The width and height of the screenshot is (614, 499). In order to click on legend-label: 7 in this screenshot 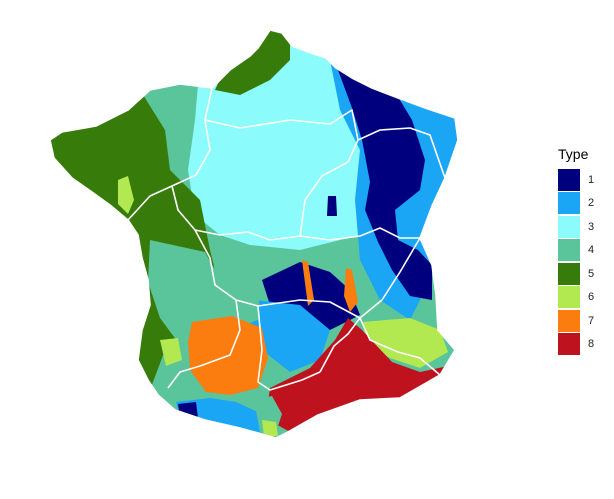, I will do `click(591, 320)`.